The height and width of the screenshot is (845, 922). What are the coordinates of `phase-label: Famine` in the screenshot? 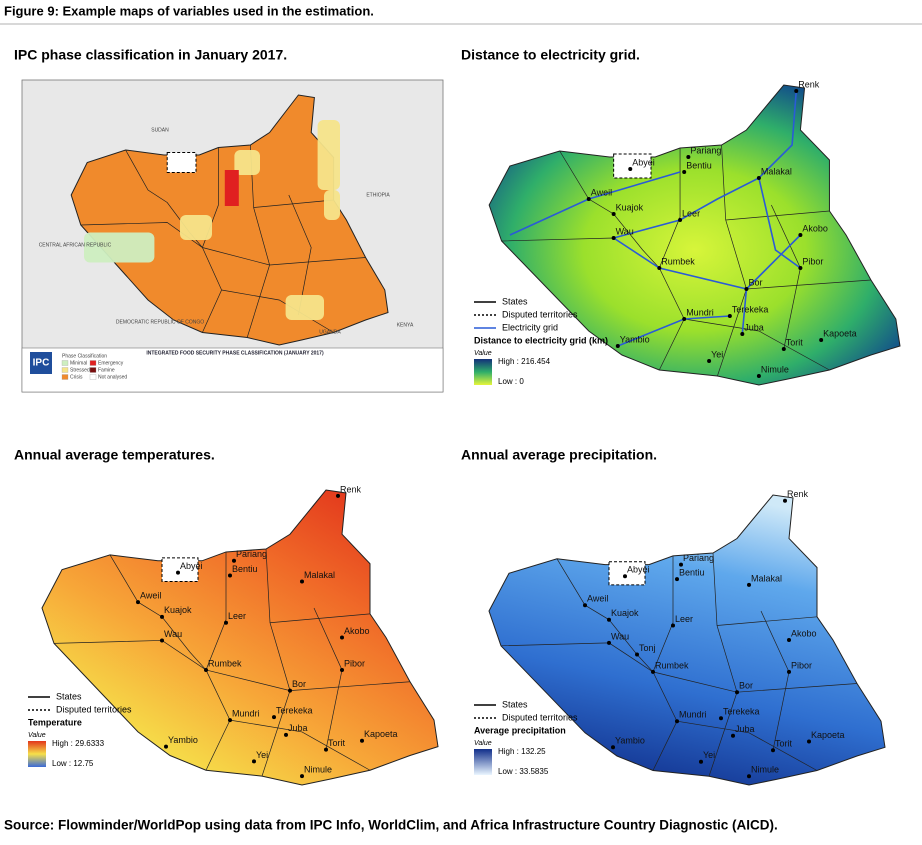 It's located at (106, 370).